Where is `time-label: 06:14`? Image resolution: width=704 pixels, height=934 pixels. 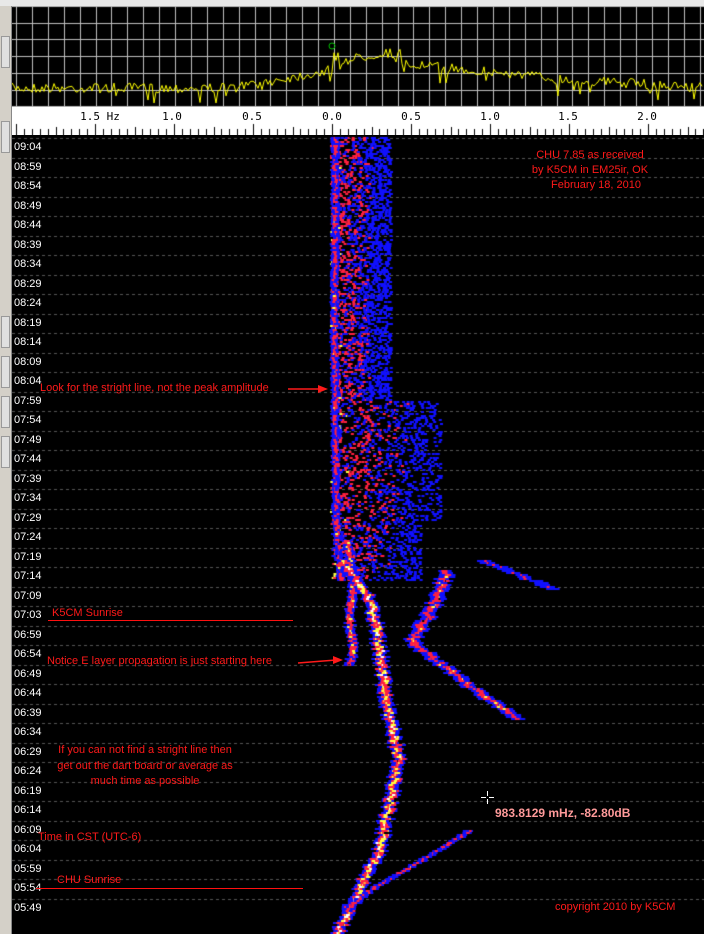
time-label: 06:14 is located at coordinates (28, 810).